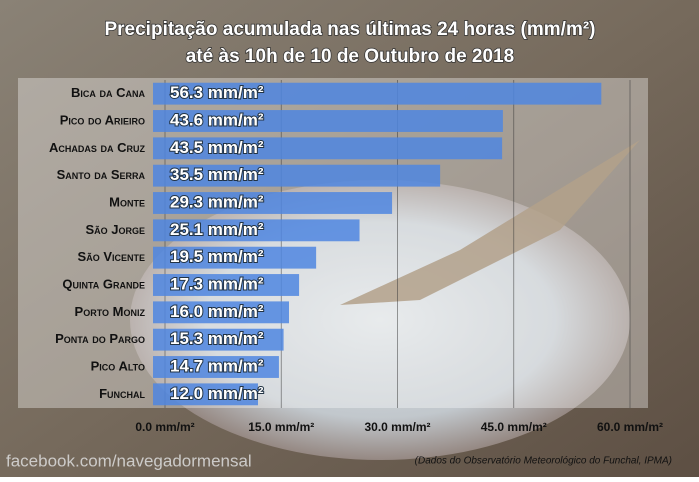  Describe the element at coordinates (100, 338) in the screenshot. I see `y-tick-label: Ponta do Pargo` at that location.